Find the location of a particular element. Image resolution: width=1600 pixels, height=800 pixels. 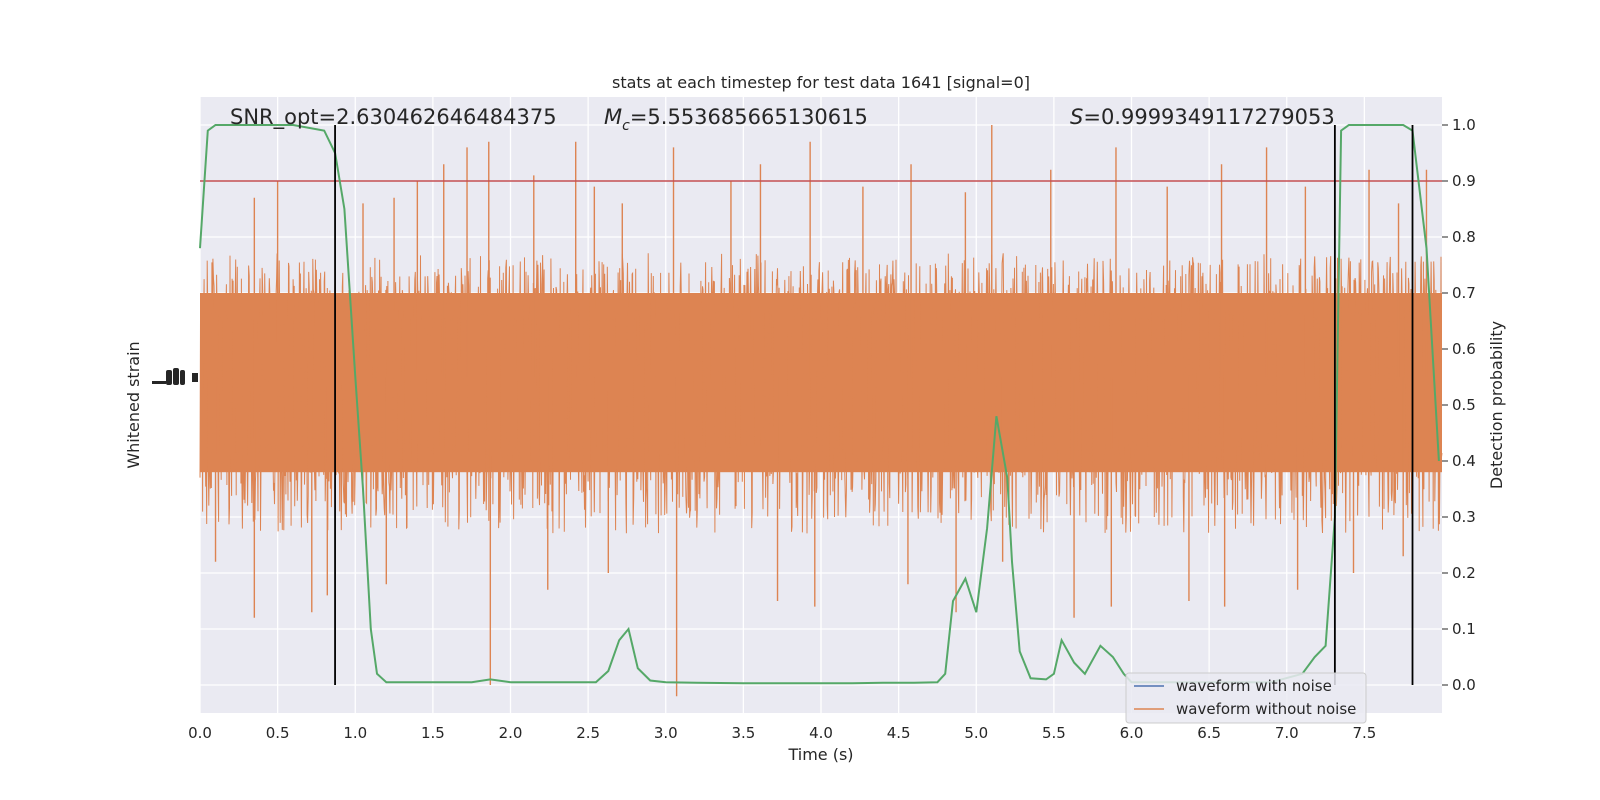

x-tick-label: 1.0 is located at coordinates (355, 733).